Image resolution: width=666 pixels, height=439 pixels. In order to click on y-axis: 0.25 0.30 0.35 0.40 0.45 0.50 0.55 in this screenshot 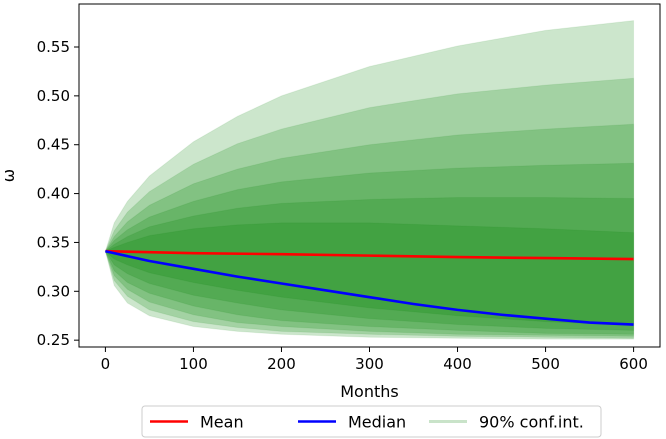, I will do `click(58, 193)`.